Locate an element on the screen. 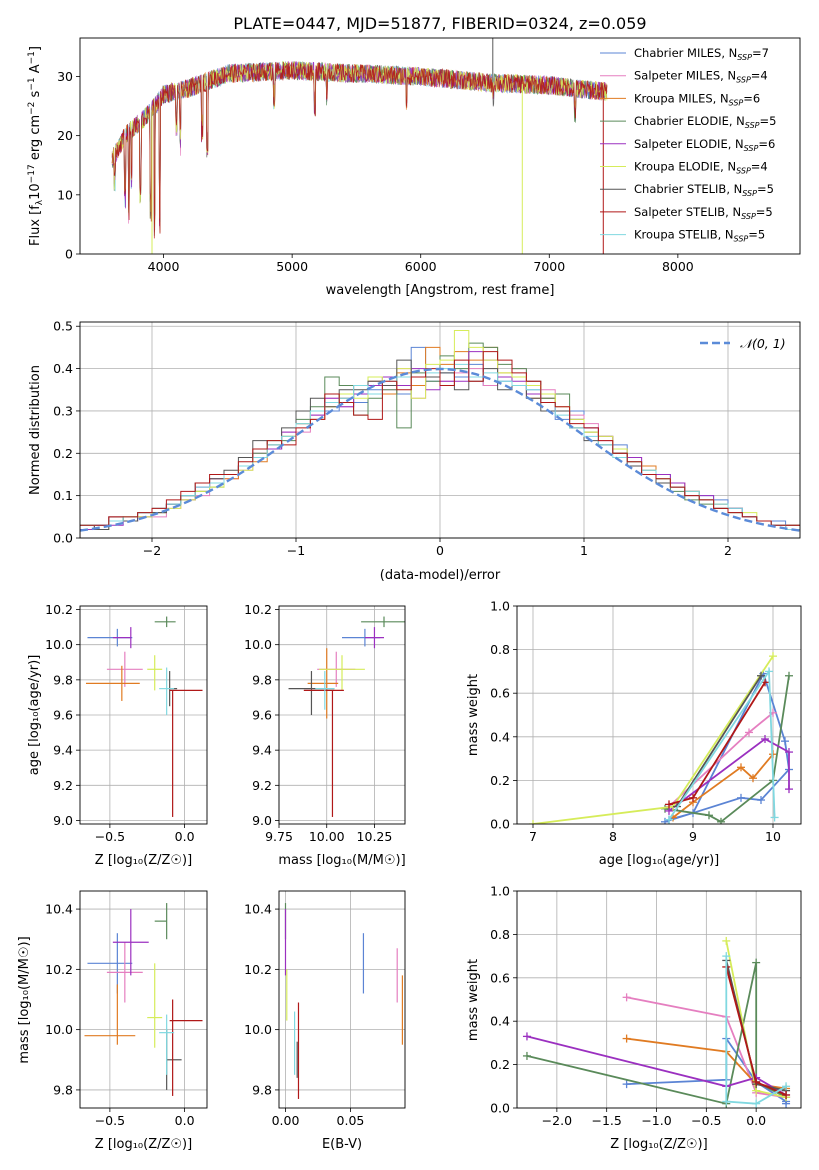  spectrum-ylabel-part: λ is located at coordinates (40, 202).